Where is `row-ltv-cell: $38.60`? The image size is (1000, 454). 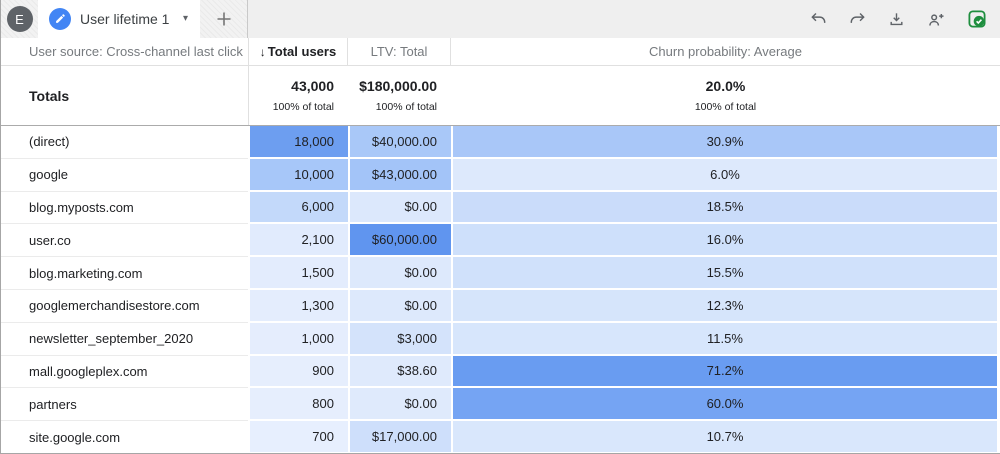
row-ltv-cell: $38.60 is located at coordinates (399, 372).